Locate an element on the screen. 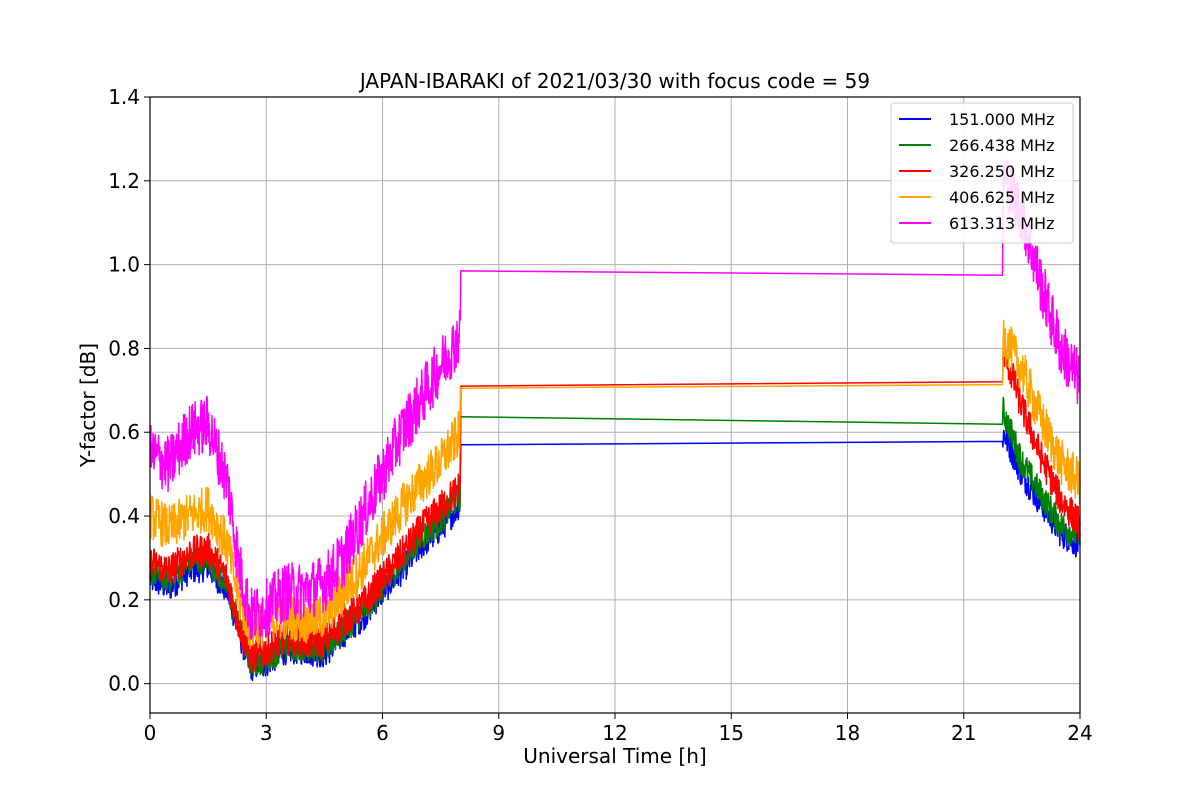  y-tick-label: 0.2 is located at coordinates (124, 600).